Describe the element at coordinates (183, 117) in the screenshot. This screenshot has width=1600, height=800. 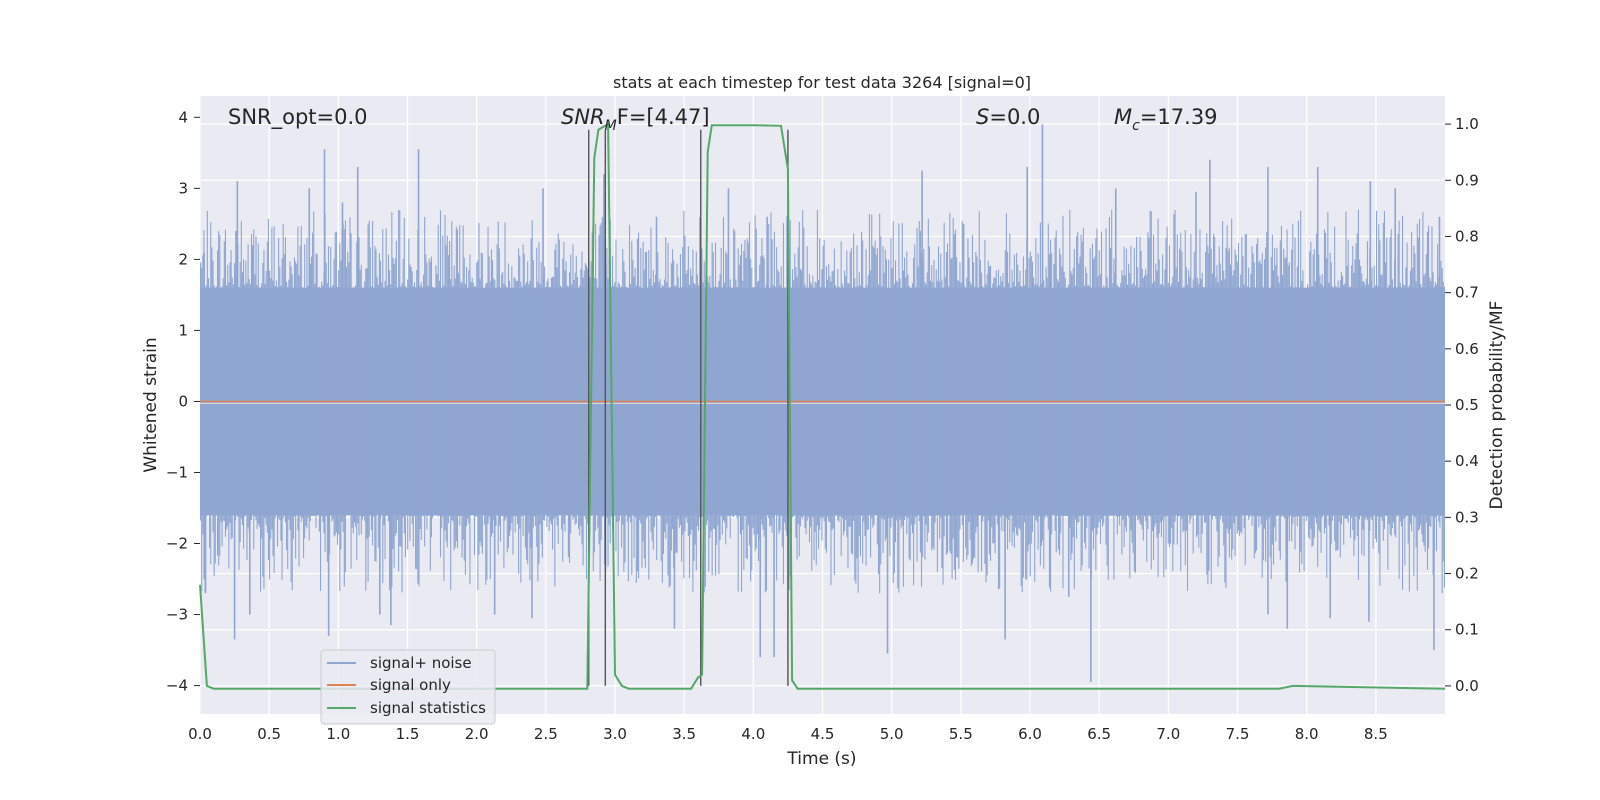
I see `y-tick-label: 4` at that location.